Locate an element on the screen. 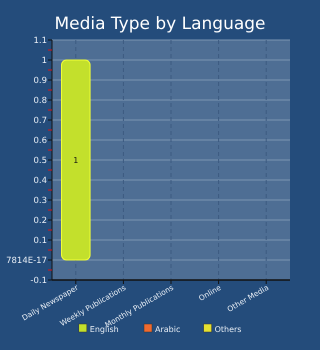  data-label: 1 is located at coordinates (75, 160).